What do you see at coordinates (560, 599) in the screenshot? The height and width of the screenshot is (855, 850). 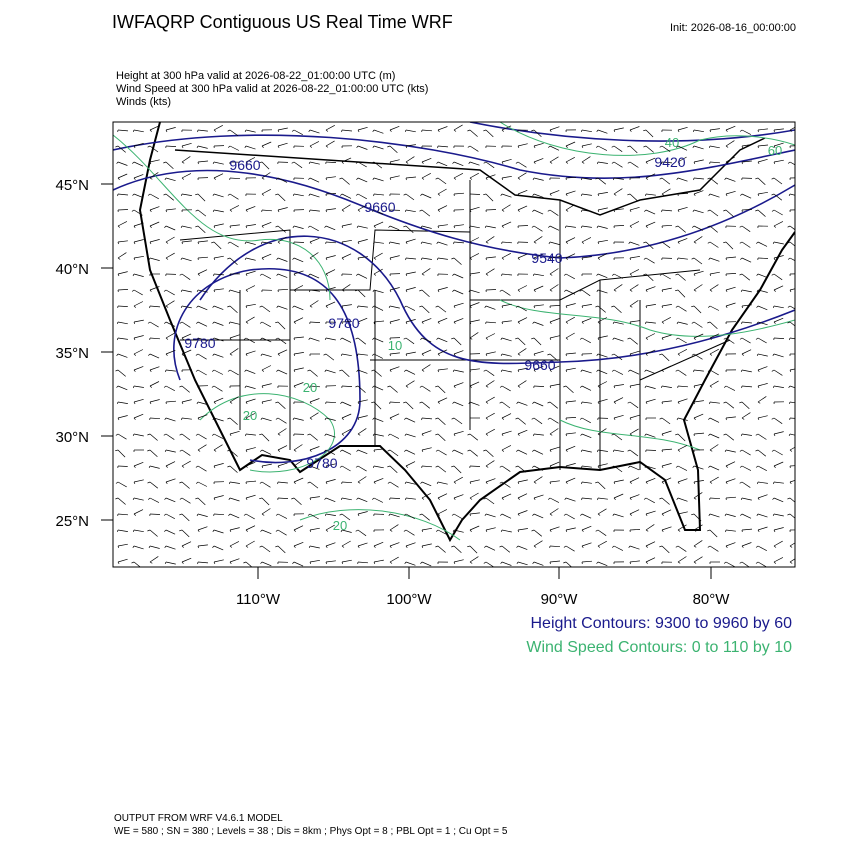 I see `lon-label: 90°W` at bounding box center [560, 599].